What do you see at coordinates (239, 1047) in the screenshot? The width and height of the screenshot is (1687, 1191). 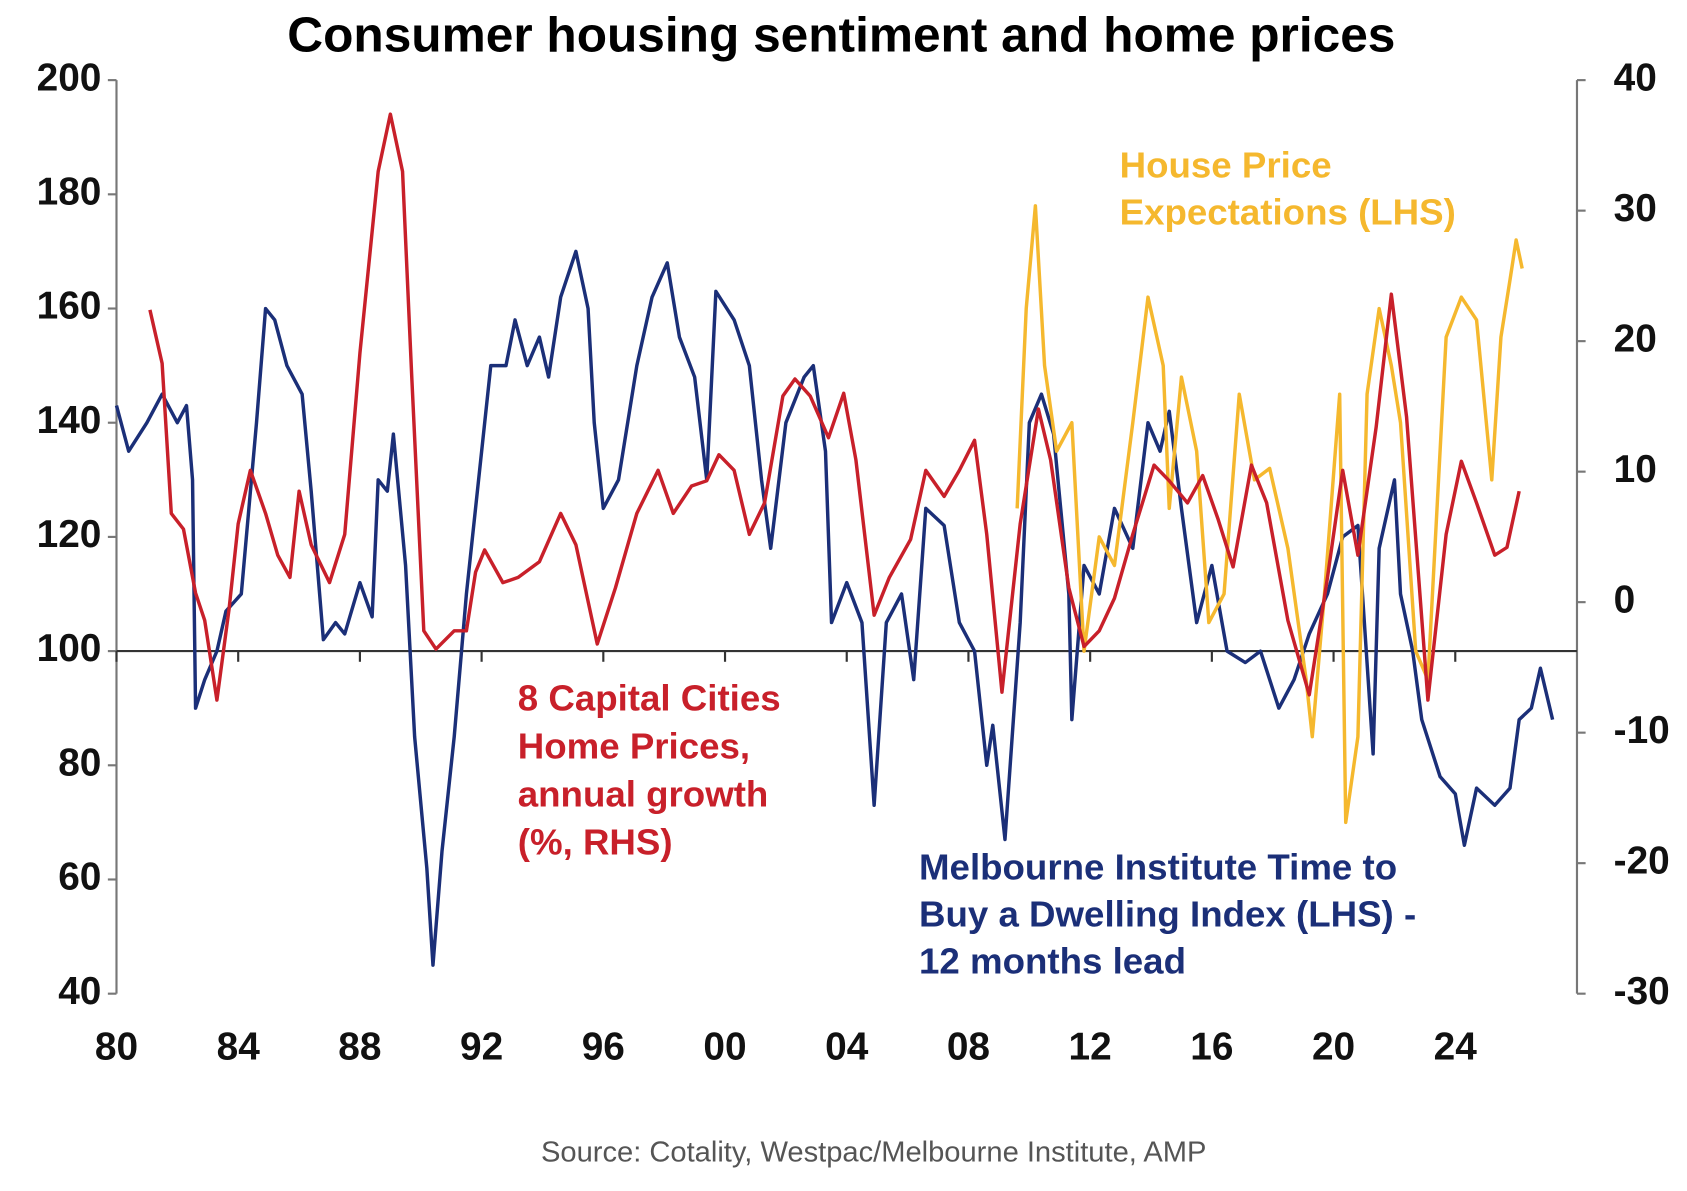 I see `x-tick-label: 84` at bounding box center [239, 1047].